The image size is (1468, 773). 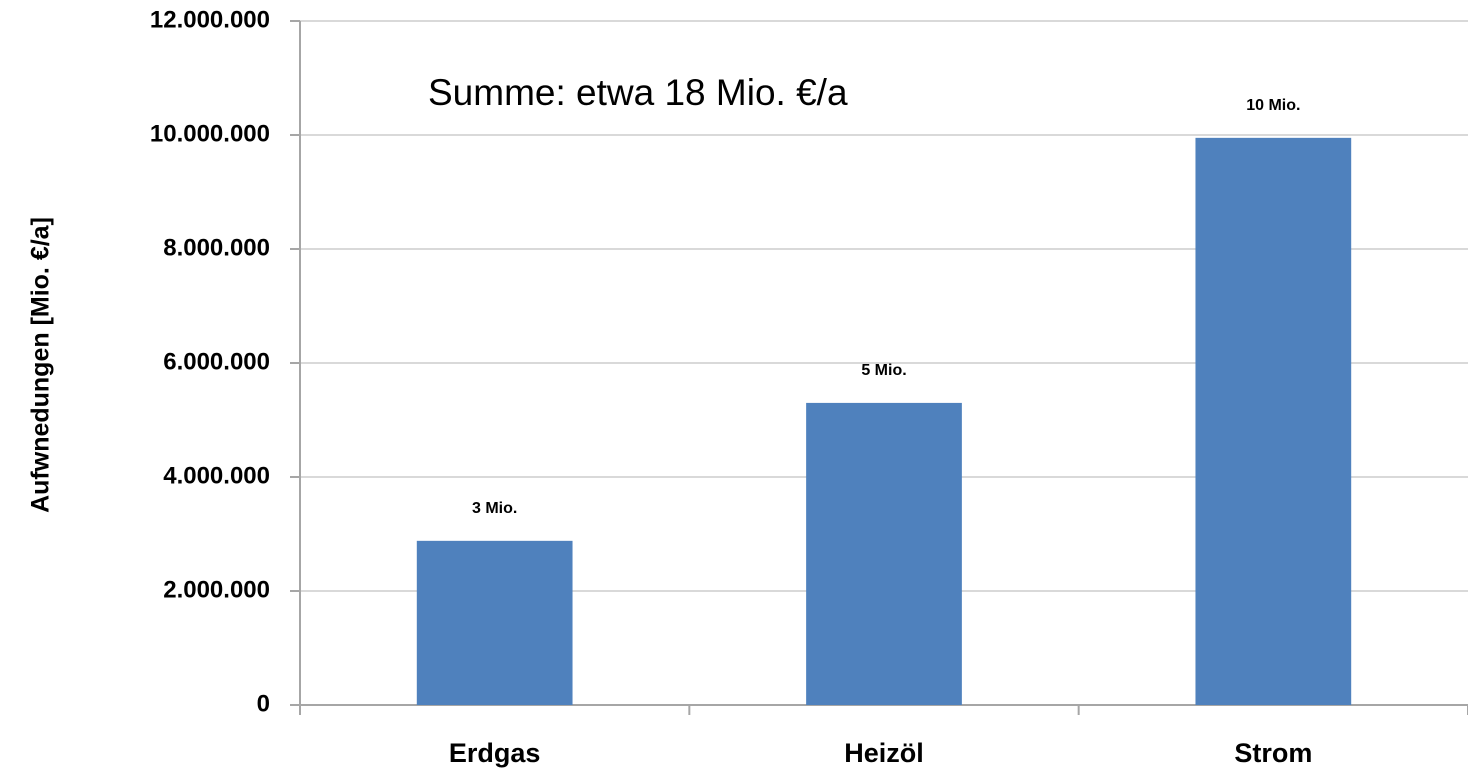 I want to click on y-tick-label: 4.000.000, so click(x=216, y=475).